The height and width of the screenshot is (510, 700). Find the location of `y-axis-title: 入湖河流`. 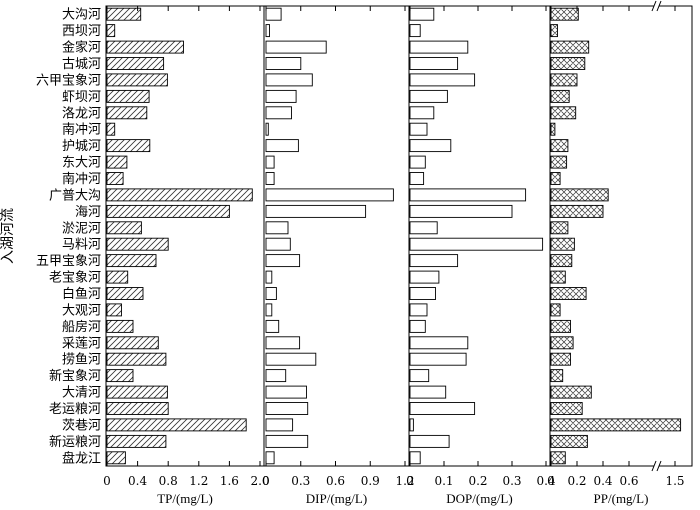

y-axis-title: 入湖河流 is located at coordinates (8, 236).